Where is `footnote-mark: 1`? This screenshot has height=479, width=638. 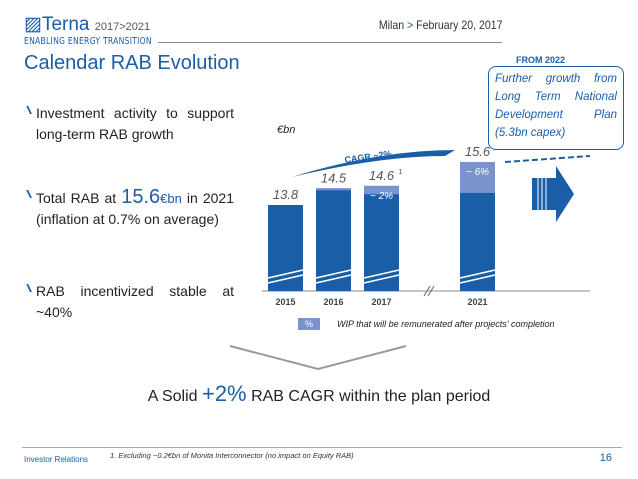
footnote-mark: 1 is located at coordinates (401, 172).